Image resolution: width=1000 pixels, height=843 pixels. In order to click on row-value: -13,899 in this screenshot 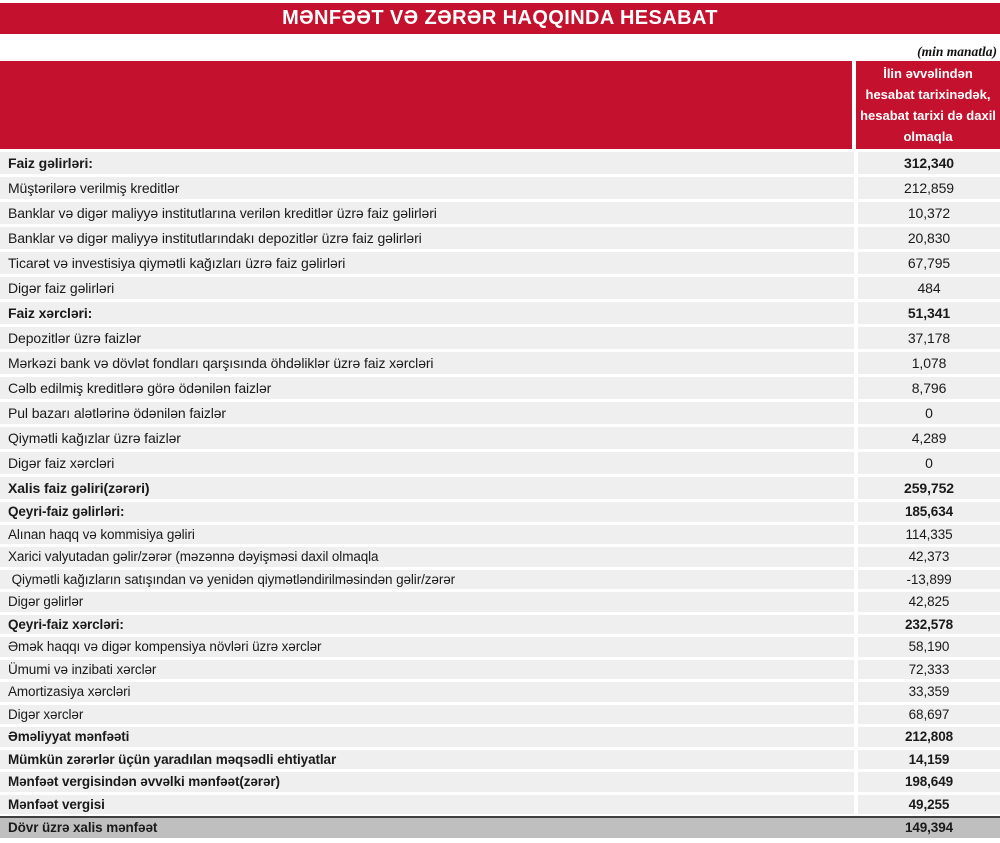, I will do `click(929, 579)`.